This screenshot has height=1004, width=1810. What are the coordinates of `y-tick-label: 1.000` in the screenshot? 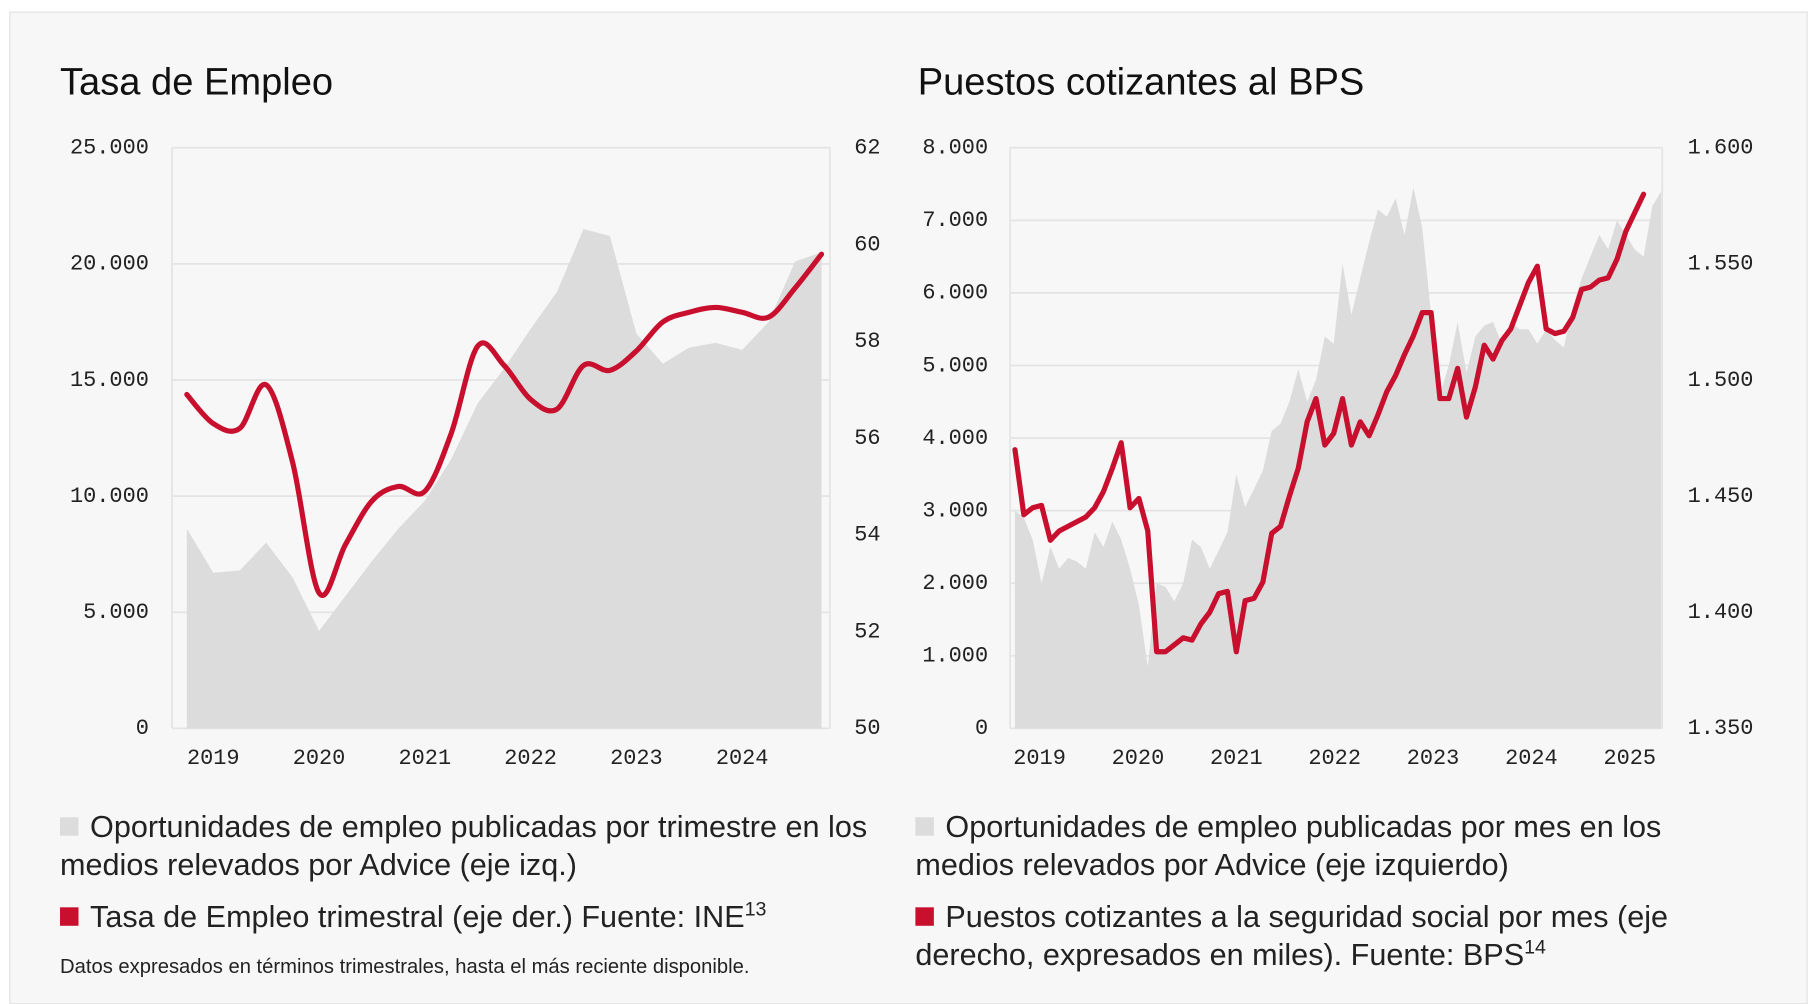 It's located at (955, 656).